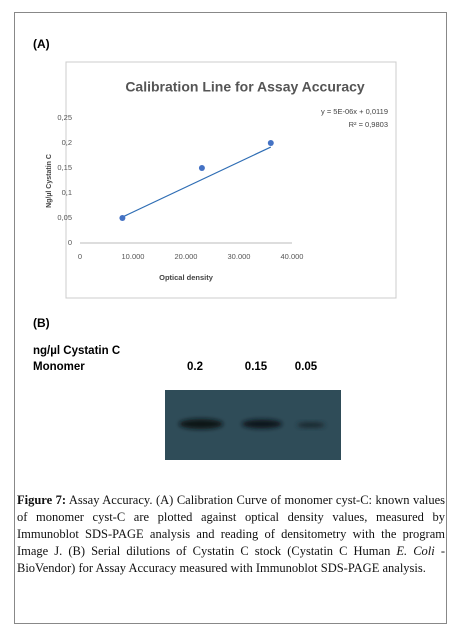  Describe the element at coordinates (70, 242) in the screenshot. I see `y-tick-label: 0` at that location.